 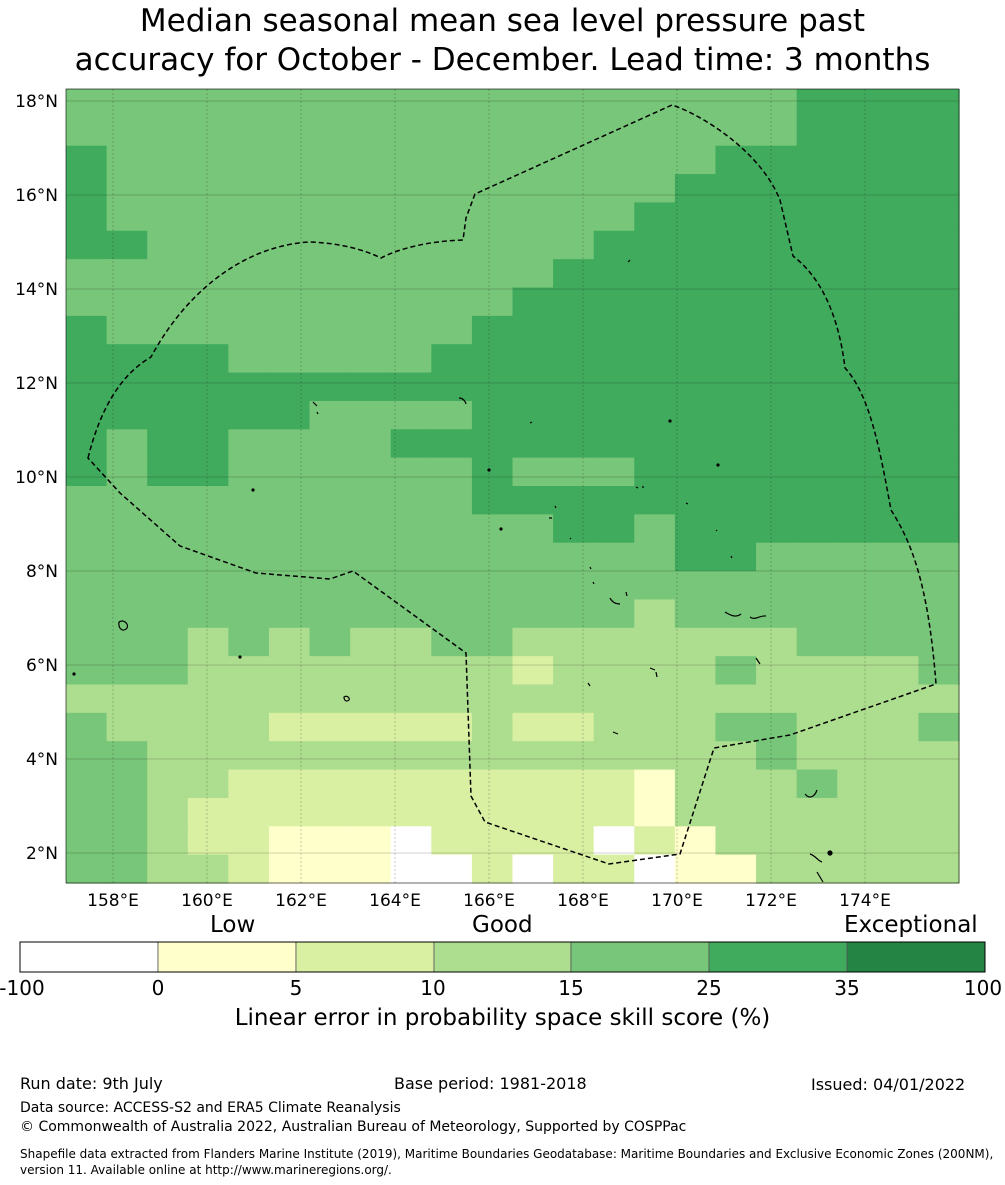 I want to click on island-outline, so click(x=471, y=341).